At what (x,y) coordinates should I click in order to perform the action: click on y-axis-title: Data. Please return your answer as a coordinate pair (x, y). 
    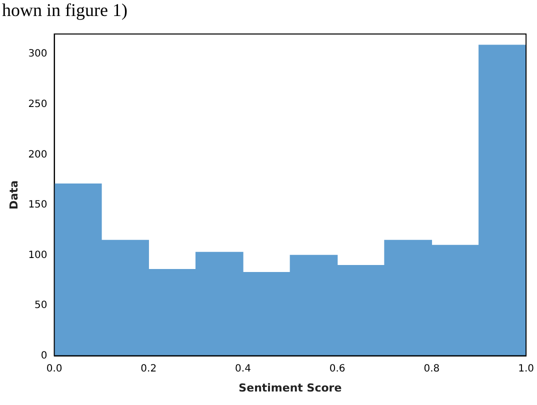
    Looking at the image, I should click on (13, 195).